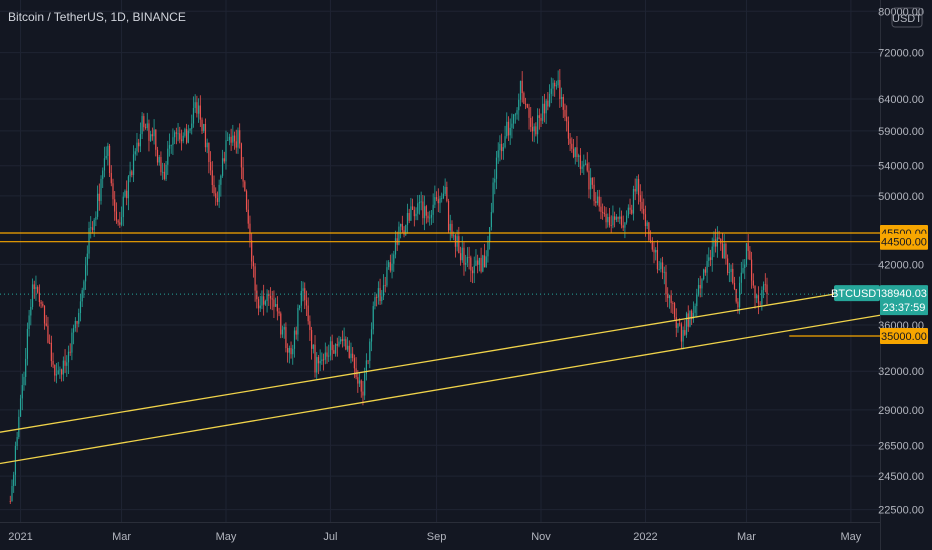  What do you see at coordinates (907, 17) in the screenshot?
I see `currency-button: USDT` at bounding box center [907, 17].